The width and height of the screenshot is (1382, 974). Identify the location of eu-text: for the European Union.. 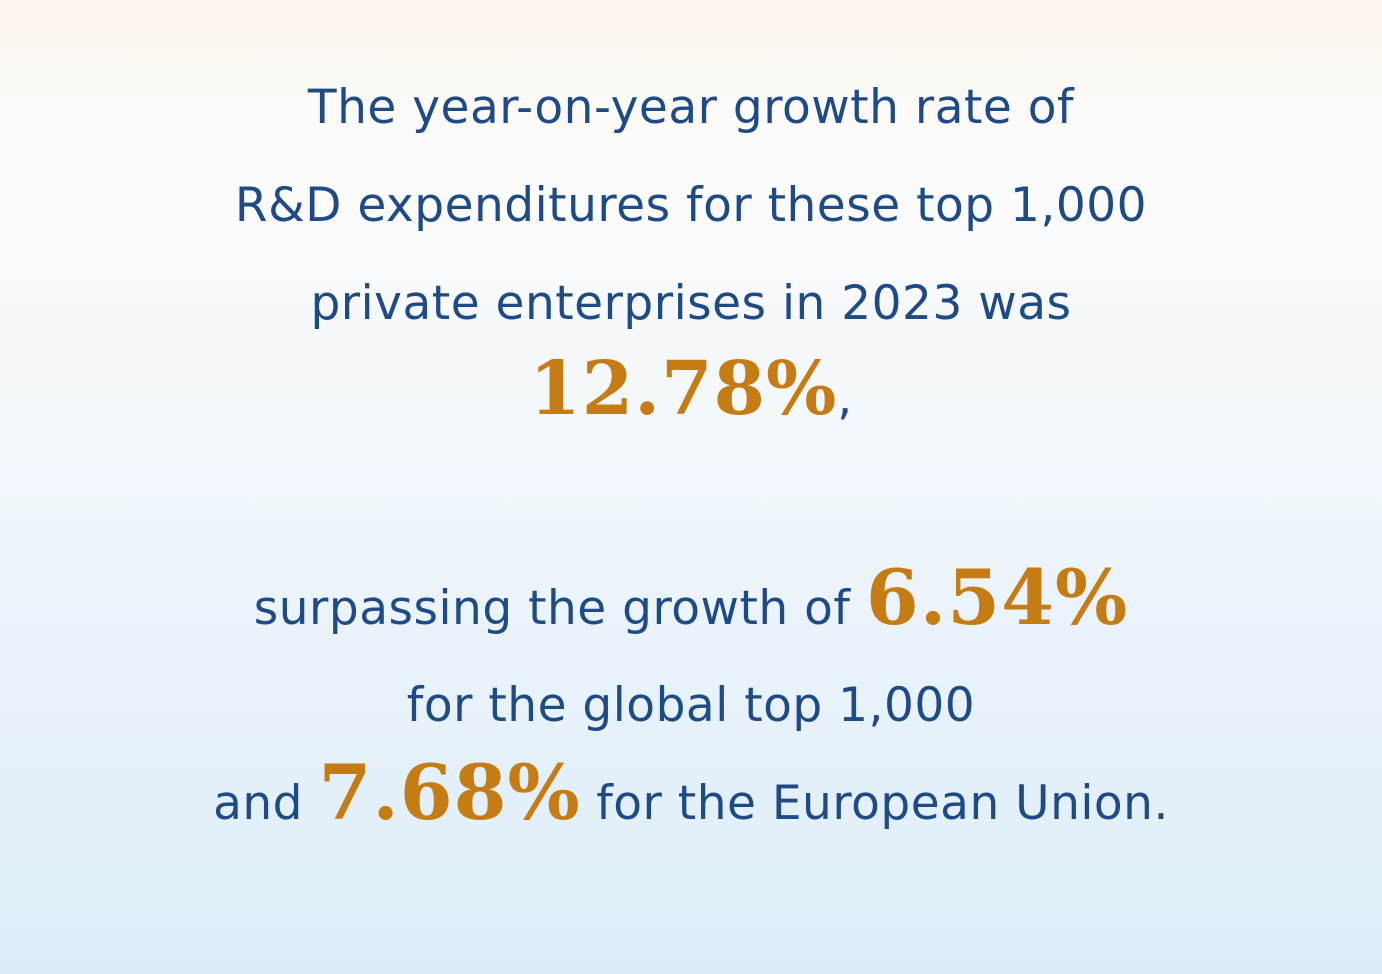
(874, 803).